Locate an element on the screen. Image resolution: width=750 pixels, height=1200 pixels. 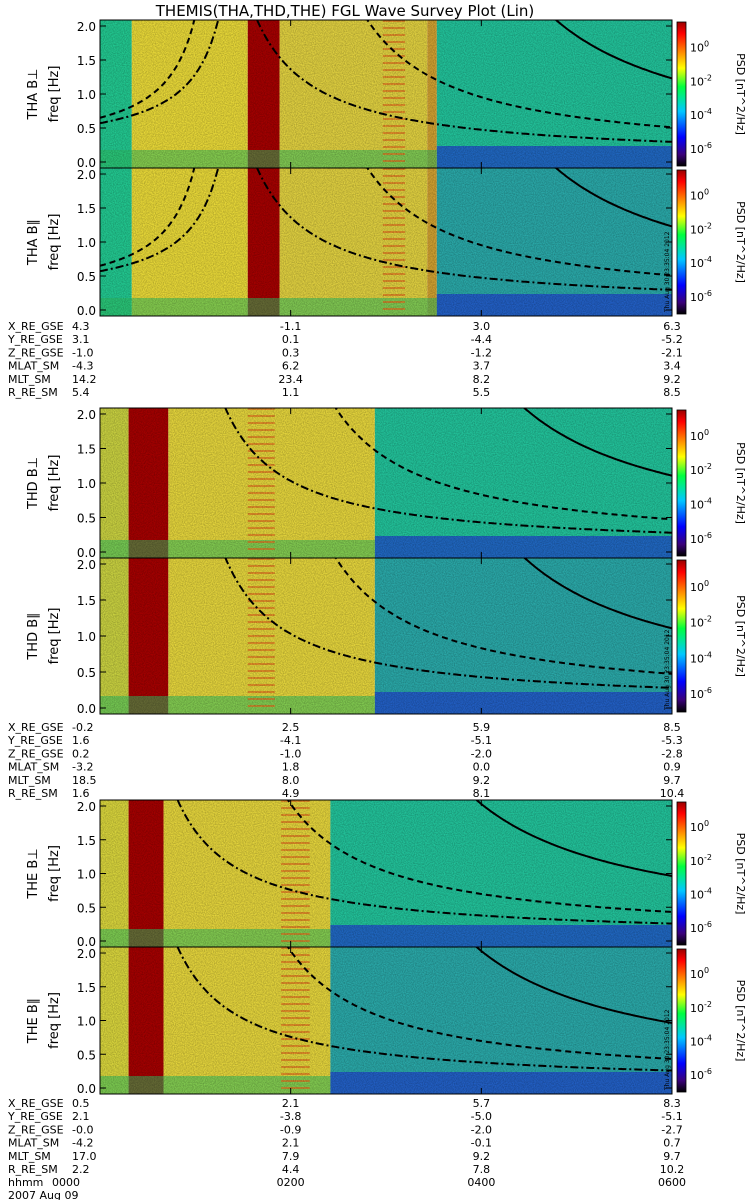
time-axis: hhmm 0000 0200 0400 0600 2007 Aug 09 is located at coordinates (347, 1188).